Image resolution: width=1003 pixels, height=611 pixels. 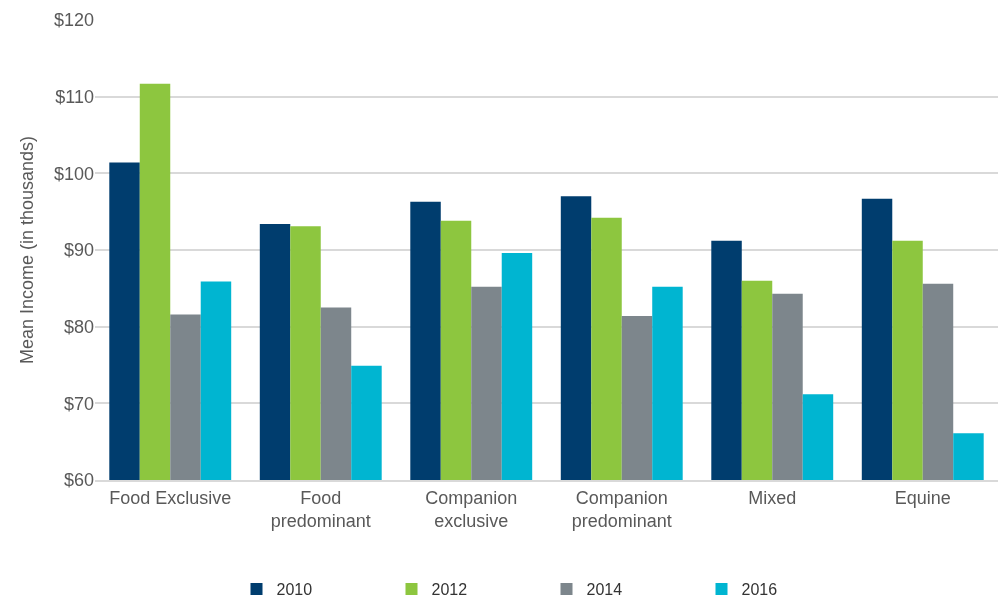 I want to click on x-tick-label: Companion predominant, so click(x=621, y=509).